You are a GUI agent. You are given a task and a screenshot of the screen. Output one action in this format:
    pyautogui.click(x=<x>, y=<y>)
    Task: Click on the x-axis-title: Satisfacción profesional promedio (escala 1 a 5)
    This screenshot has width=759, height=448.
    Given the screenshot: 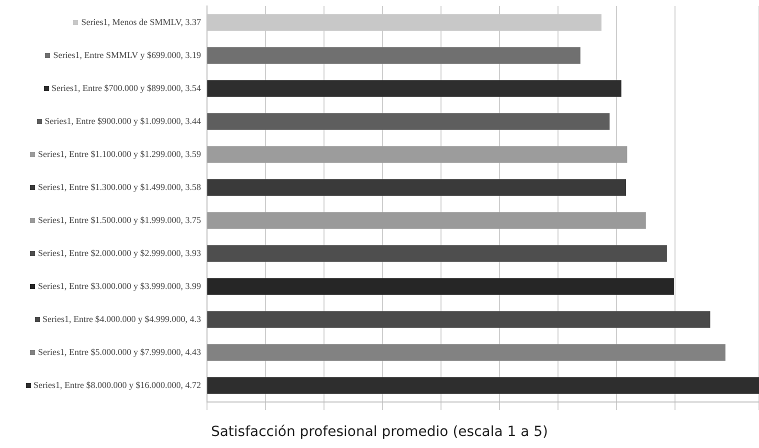 What is the action you would take?
    pyautogui.click(x=380, y=432)
    